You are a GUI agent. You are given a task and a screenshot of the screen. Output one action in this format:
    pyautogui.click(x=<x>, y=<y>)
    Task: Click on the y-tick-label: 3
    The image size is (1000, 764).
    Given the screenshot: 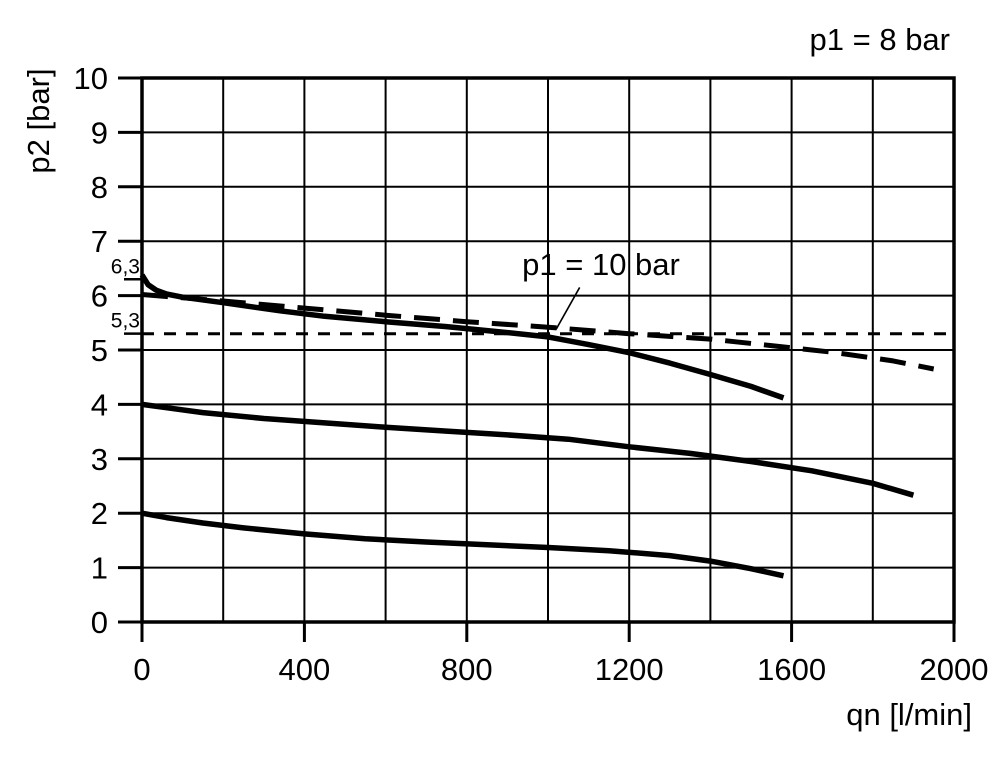 What is the action you would take?
    pyautogui.click(x=99, y=459)
    